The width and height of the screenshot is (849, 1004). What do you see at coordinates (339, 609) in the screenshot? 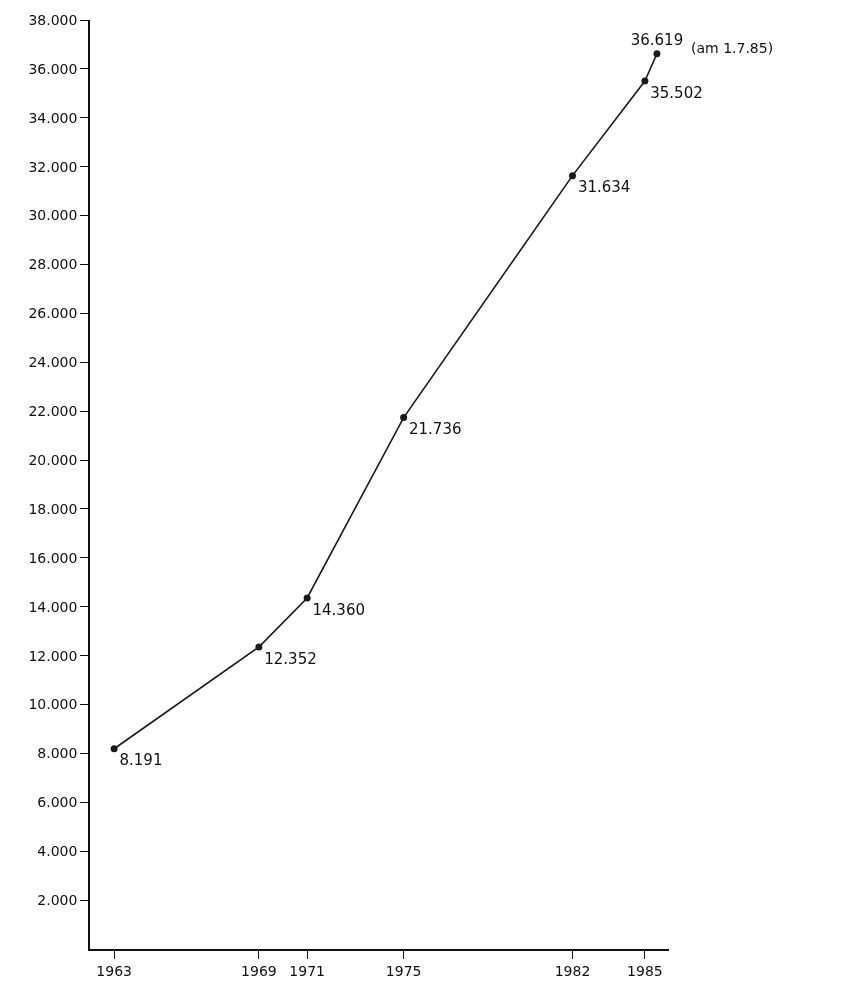
I see `data-label: 14.360` at bounding box center [339, 609].